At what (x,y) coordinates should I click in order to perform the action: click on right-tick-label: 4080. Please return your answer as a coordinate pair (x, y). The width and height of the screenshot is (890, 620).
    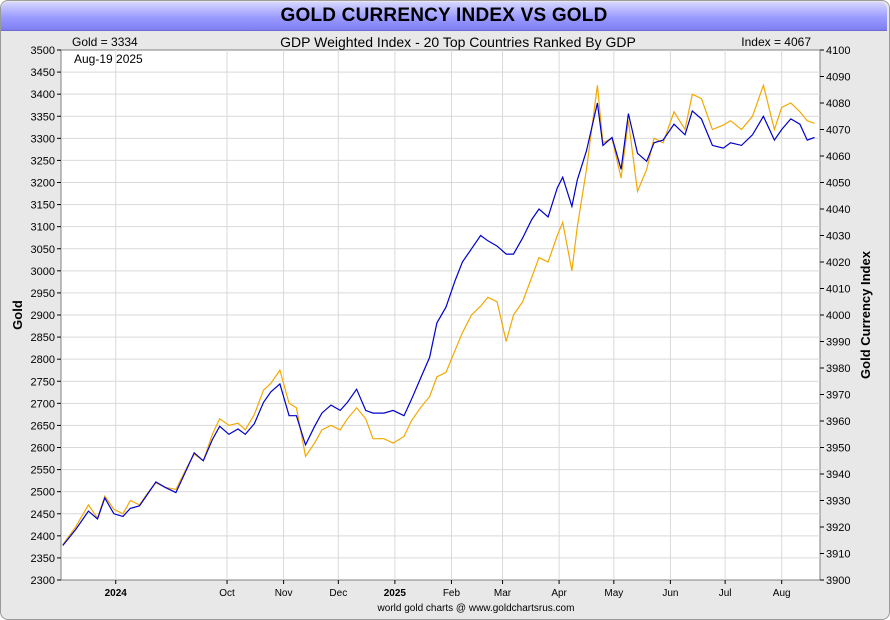
    Looking at the image, I should click on (838, 104).